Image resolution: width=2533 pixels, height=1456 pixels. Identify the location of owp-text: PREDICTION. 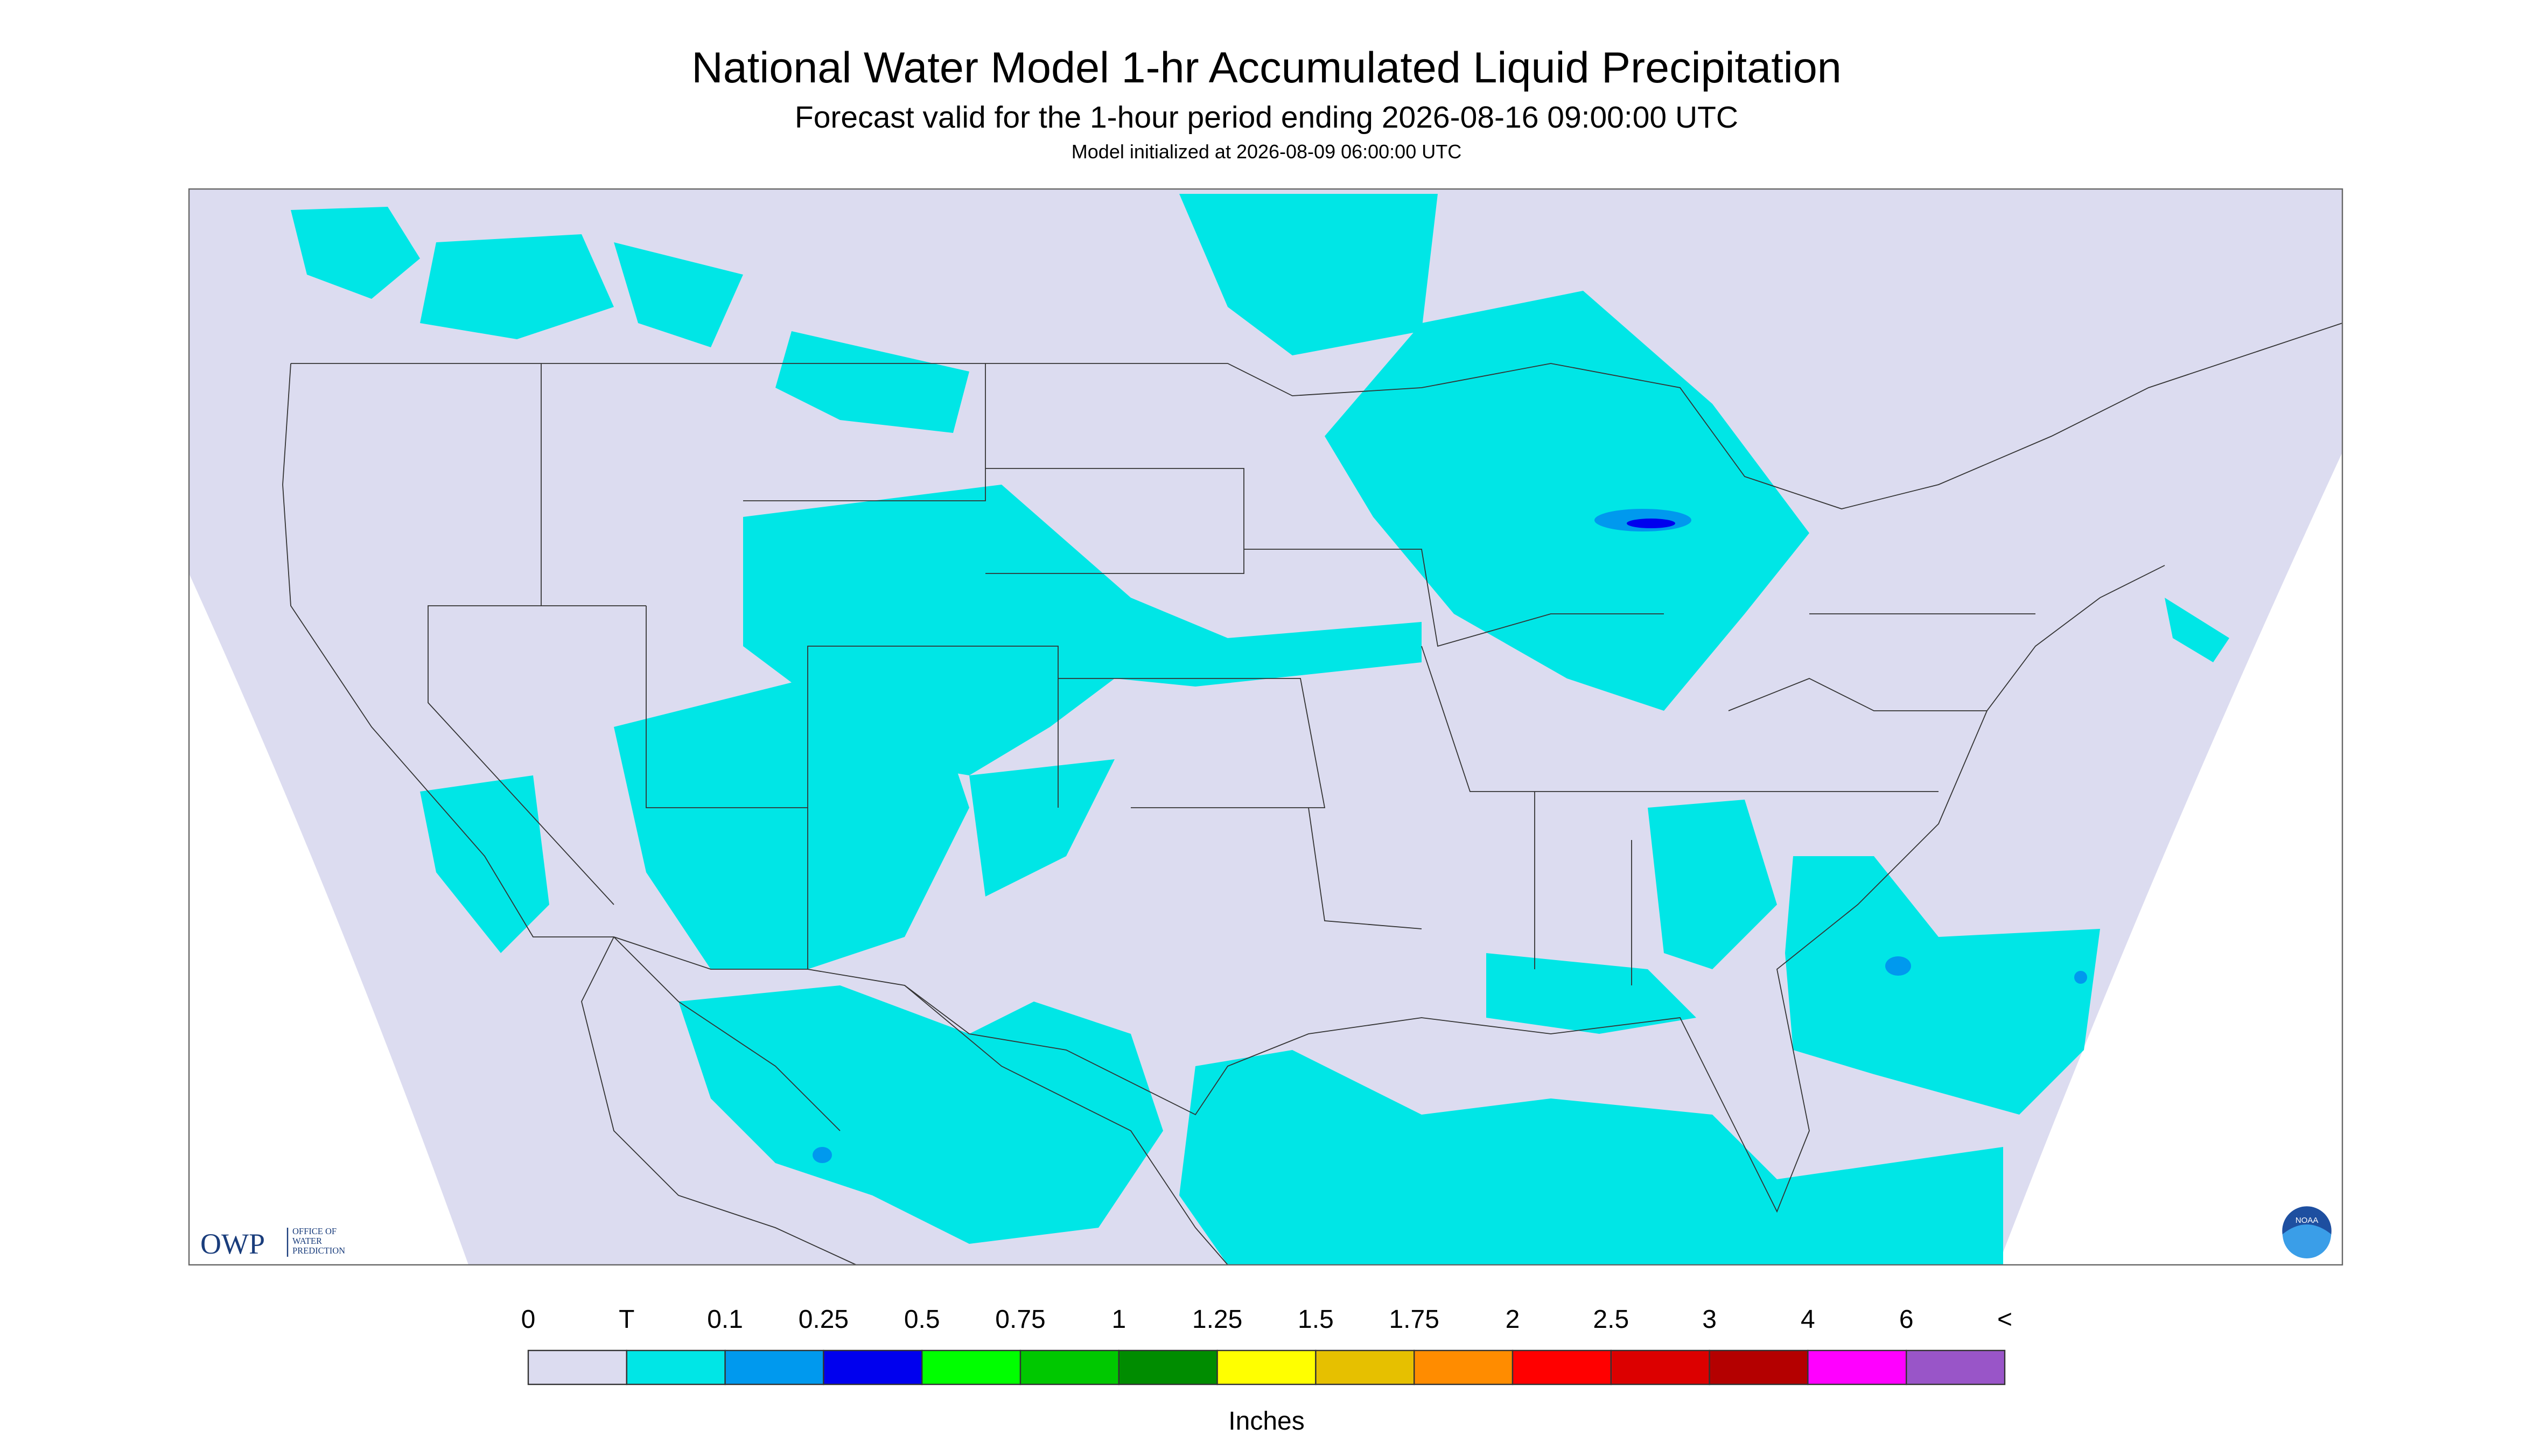
(318, 1250).